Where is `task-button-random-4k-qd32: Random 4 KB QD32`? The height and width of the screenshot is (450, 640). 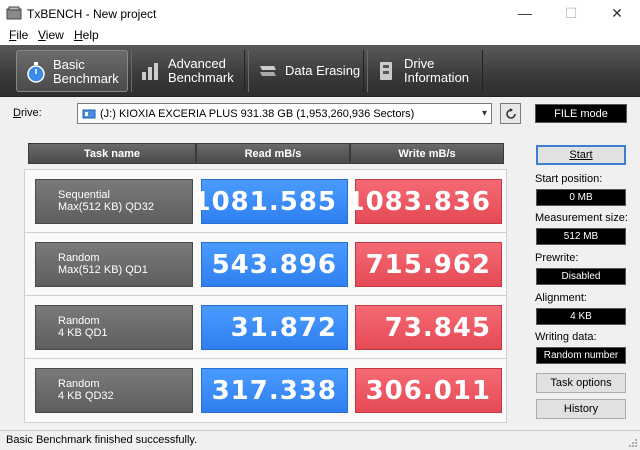
task-button-random-4k-qd32: Random 4 KB QD32 is located at coordinates (114, 390).